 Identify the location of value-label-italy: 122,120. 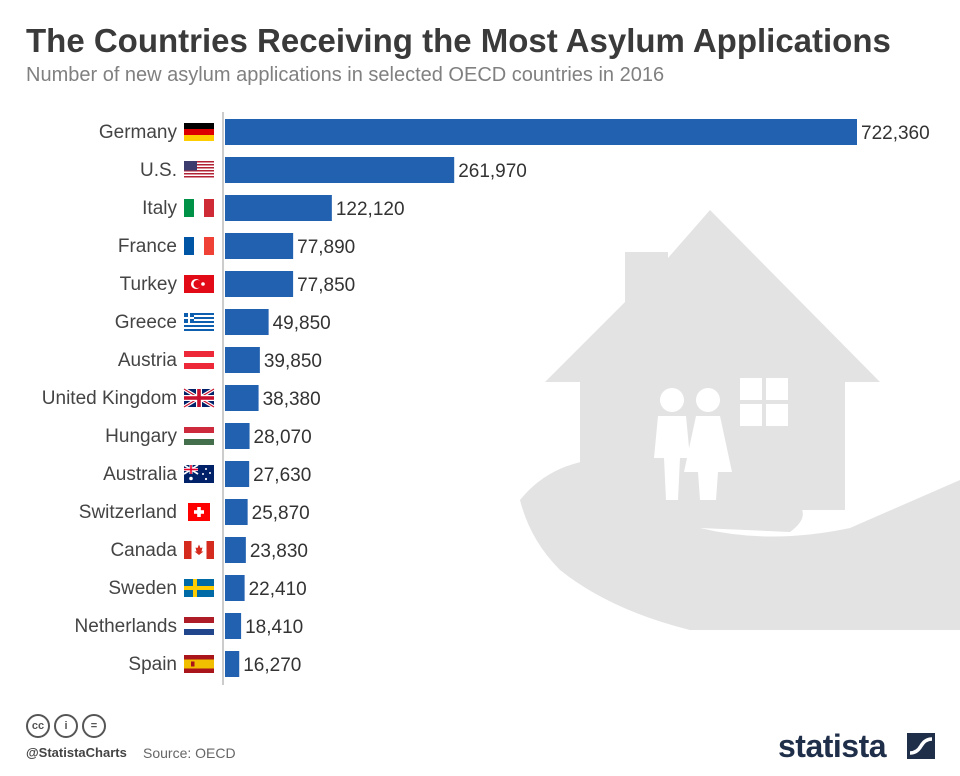
(370, 209).